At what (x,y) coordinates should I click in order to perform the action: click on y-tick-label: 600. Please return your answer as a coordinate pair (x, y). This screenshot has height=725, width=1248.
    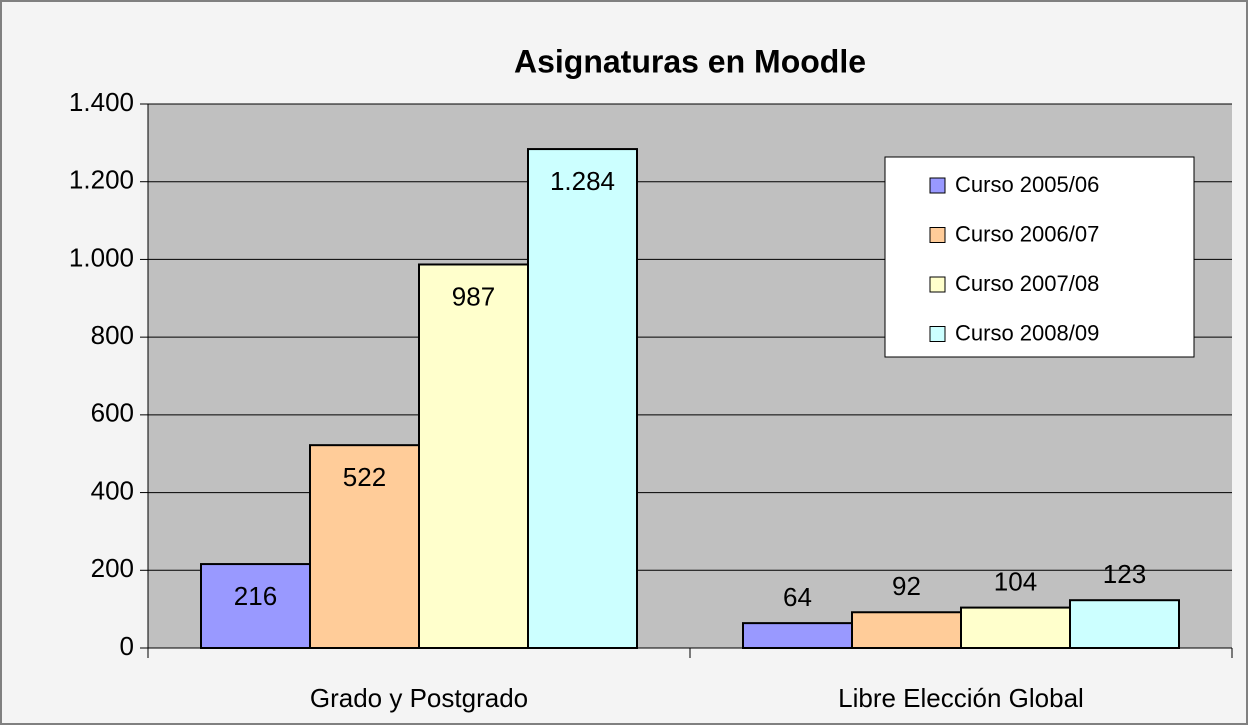
    Looking at the image, I should click on (112, 413).